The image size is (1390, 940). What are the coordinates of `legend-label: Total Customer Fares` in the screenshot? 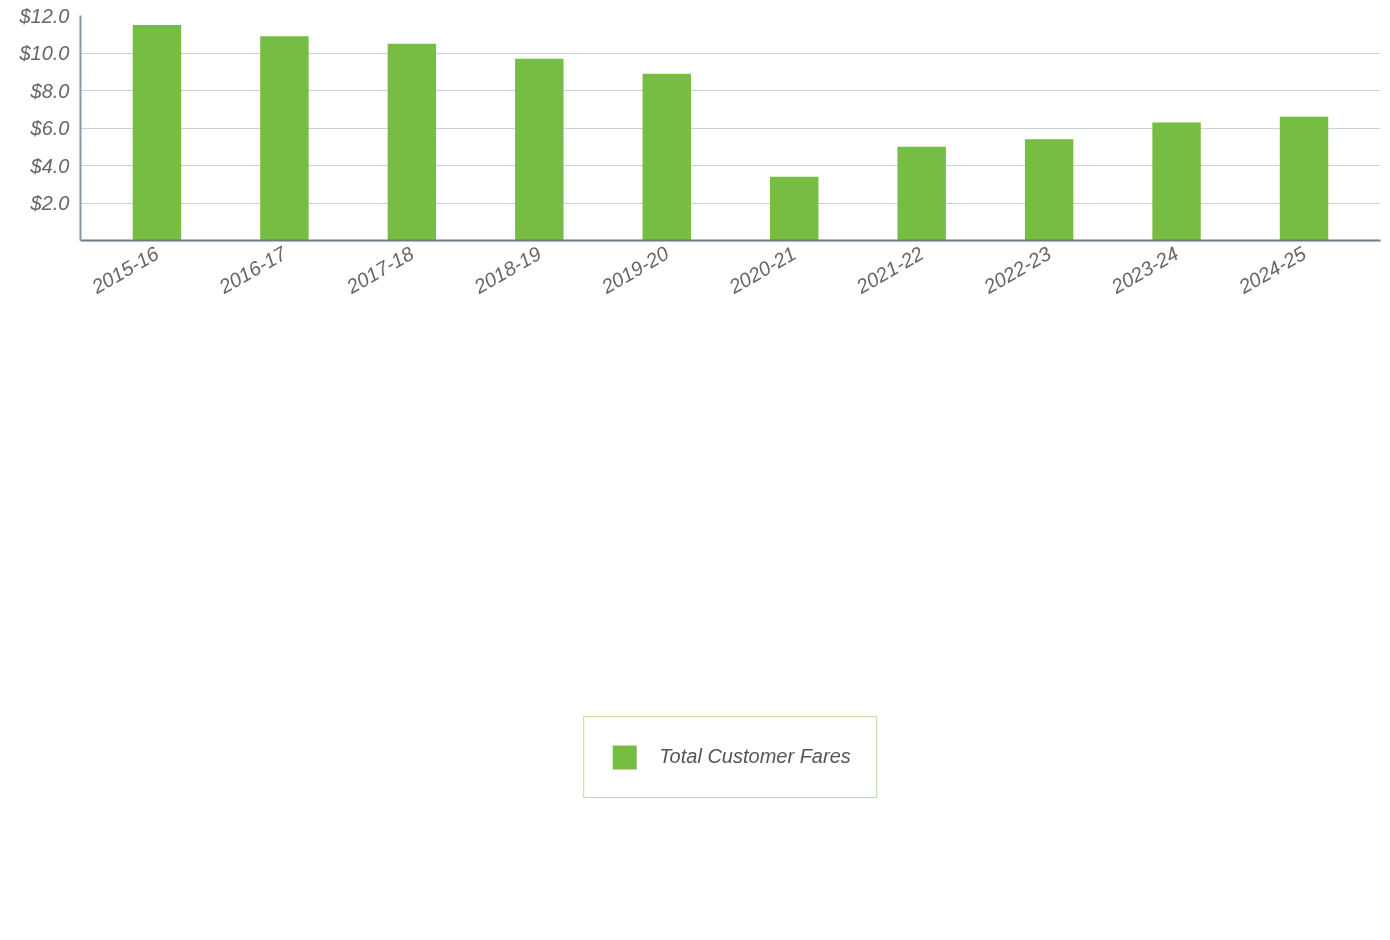 It's located at (755, 756).